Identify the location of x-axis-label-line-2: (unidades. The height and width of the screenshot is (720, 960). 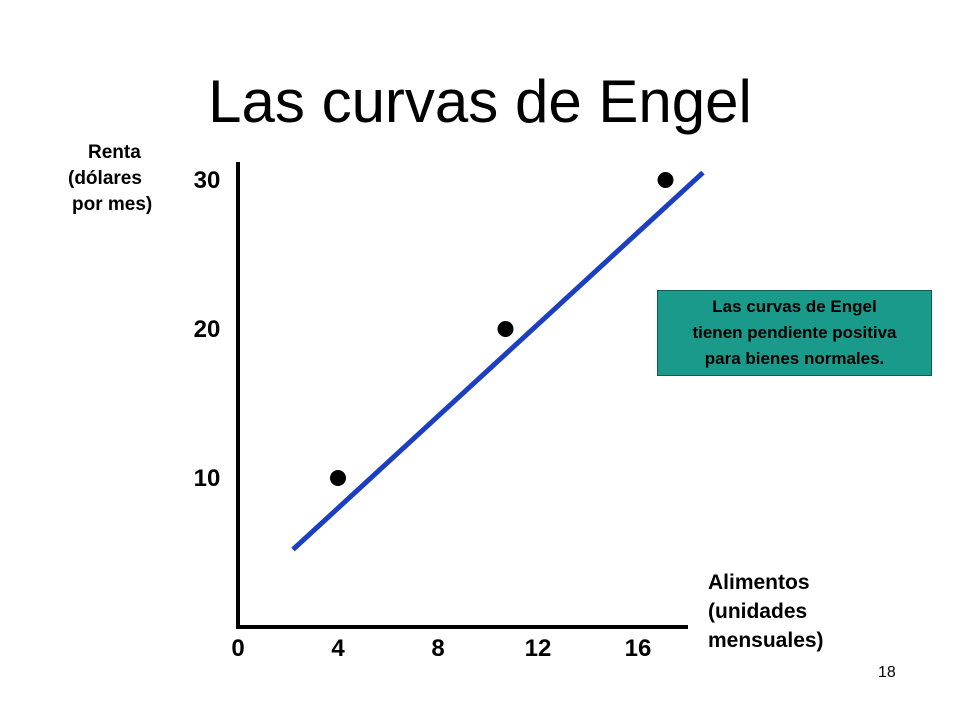
(758, 611).